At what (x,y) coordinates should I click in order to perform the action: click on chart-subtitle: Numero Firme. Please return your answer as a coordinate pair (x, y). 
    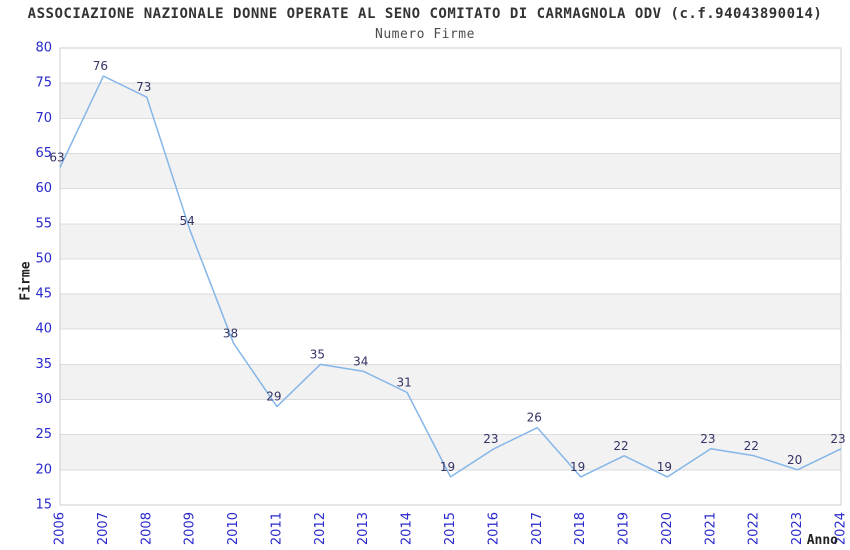
    Looking at the image, I should click on (425, 34).